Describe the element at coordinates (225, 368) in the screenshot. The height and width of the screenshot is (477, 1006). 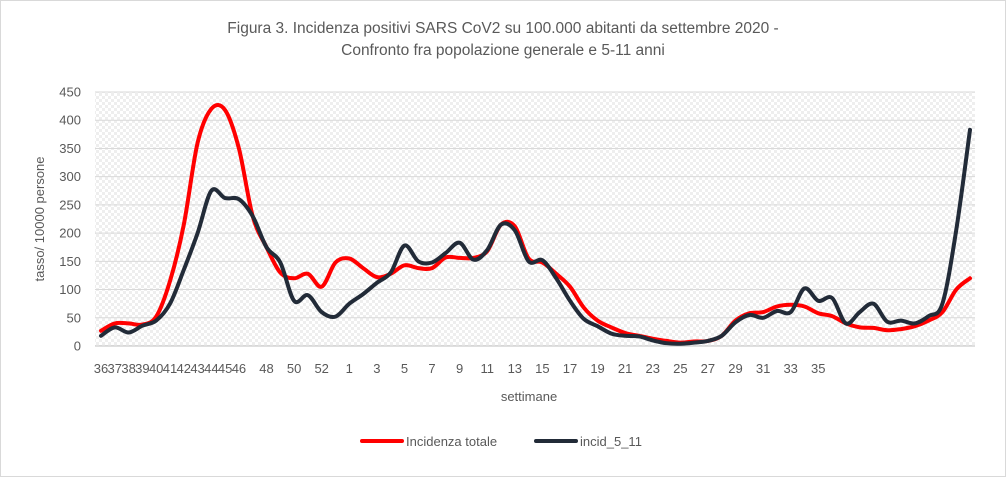
I see `x-tick-label: 45` at that location.